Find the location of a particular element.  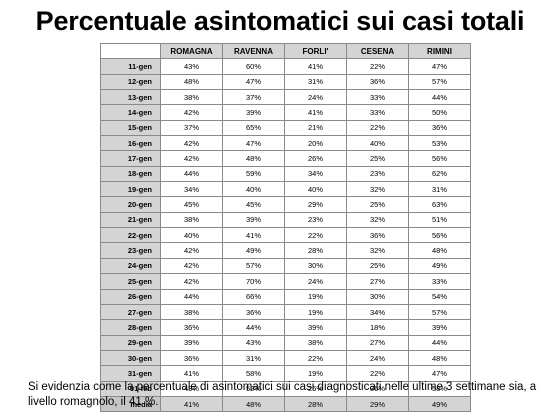

cell-forli: 28% is located at coordinates (315, 250).